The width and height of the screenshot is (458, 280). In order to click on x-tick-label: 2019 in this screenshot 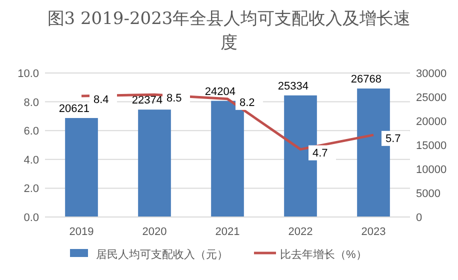, I will do `click(81, 232)`.